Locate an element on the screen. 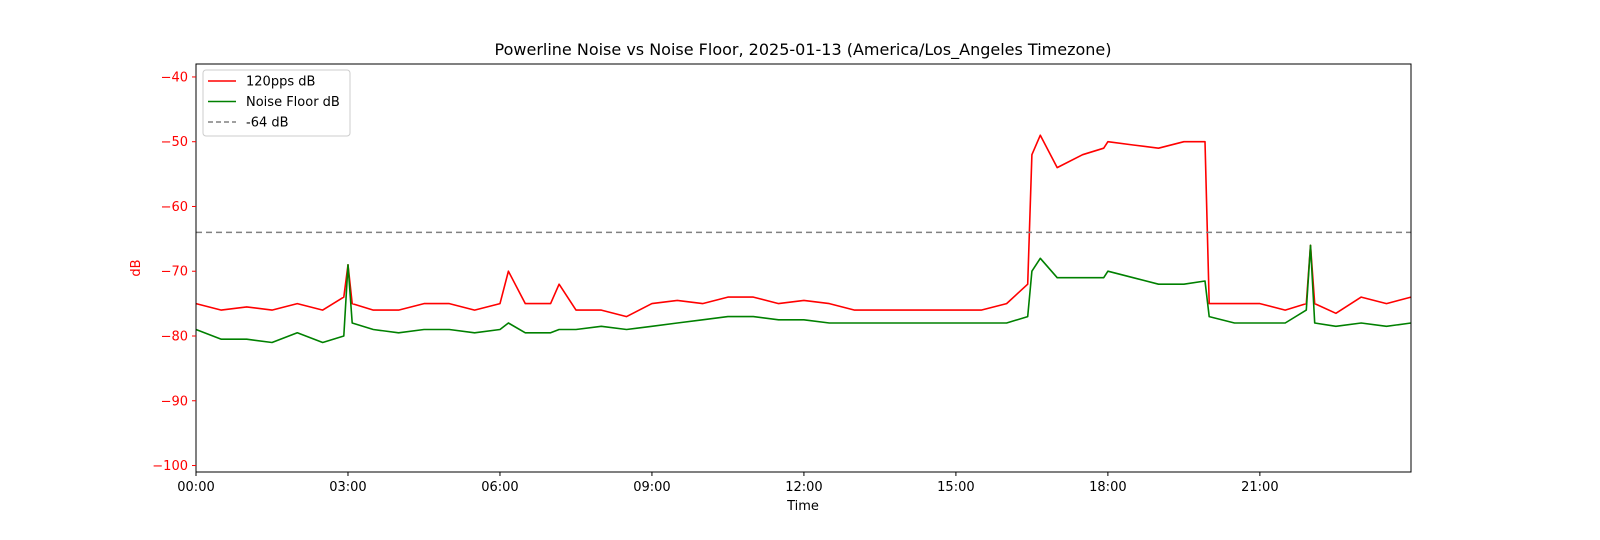 The image size is (1600, 540). x-axis-title: Time is located at coordinates (802, 506).